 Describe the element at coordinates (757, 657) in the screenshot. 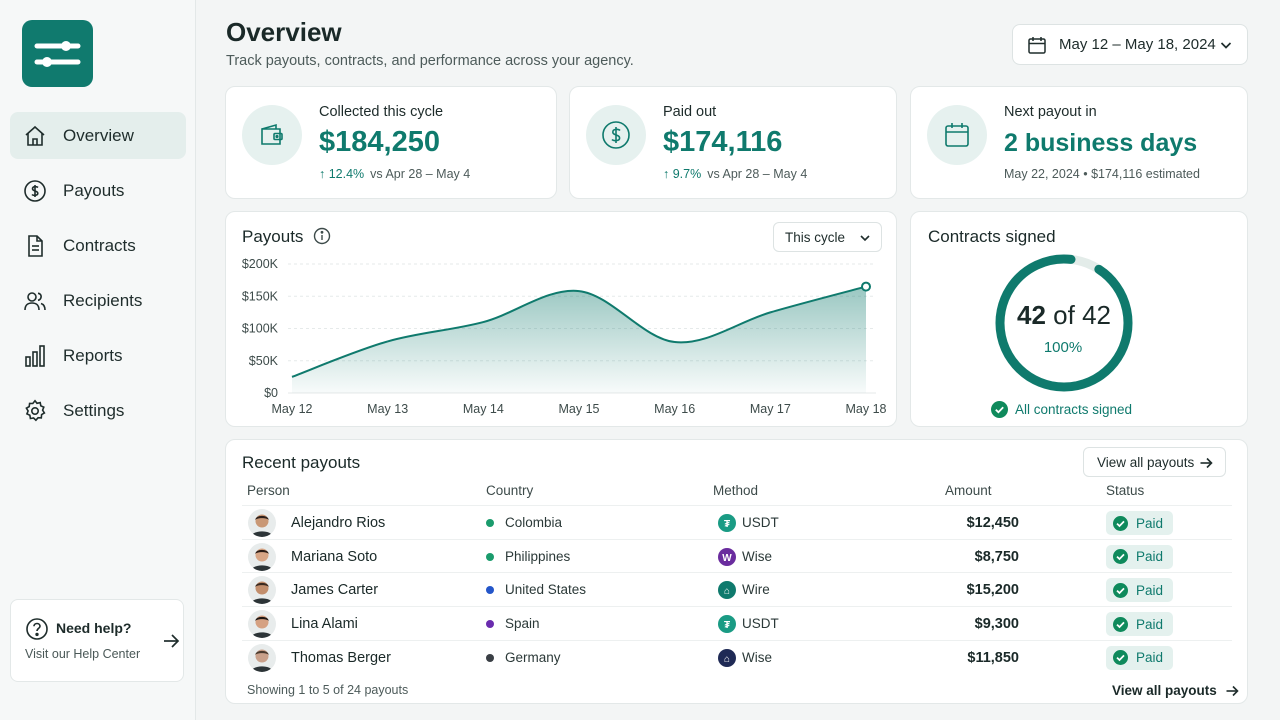

I see `payout-method: Wise` at that location.